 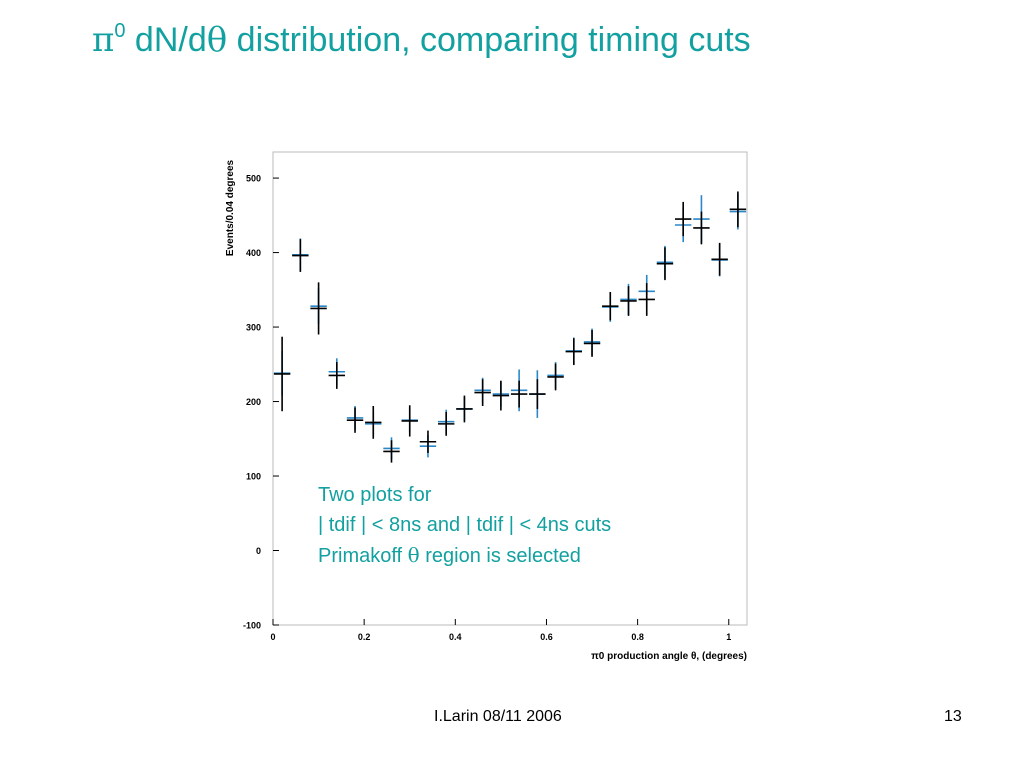 I want to click on x-tick-label: 0.6, so click(x=546, y=637).